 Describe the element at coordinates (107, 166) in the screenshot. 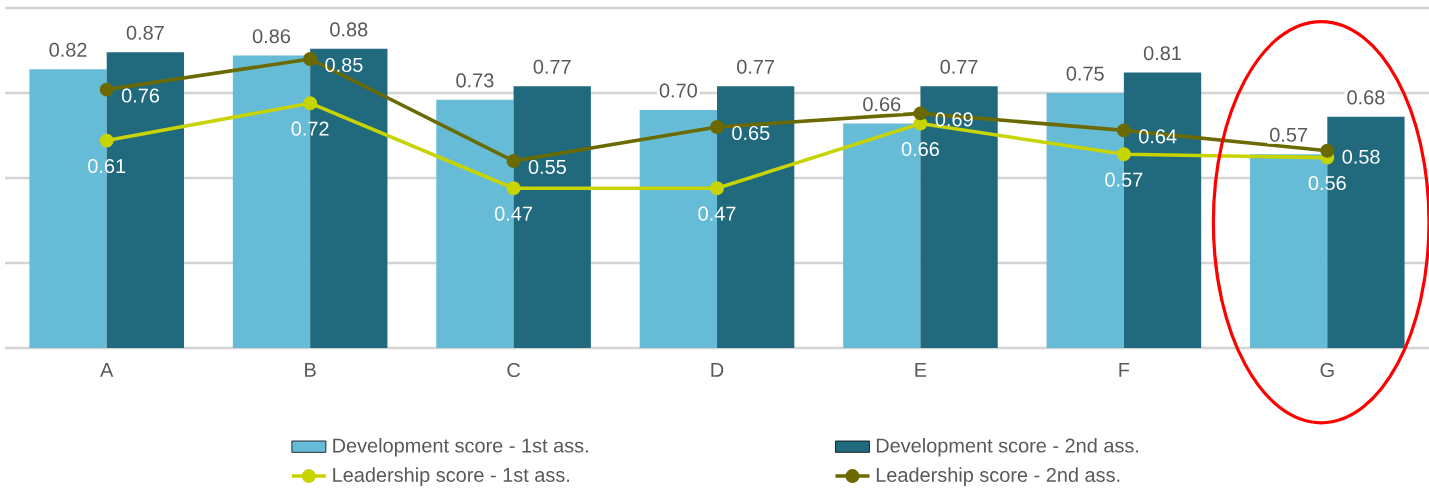

I see `data-label: 0.61` at that location.